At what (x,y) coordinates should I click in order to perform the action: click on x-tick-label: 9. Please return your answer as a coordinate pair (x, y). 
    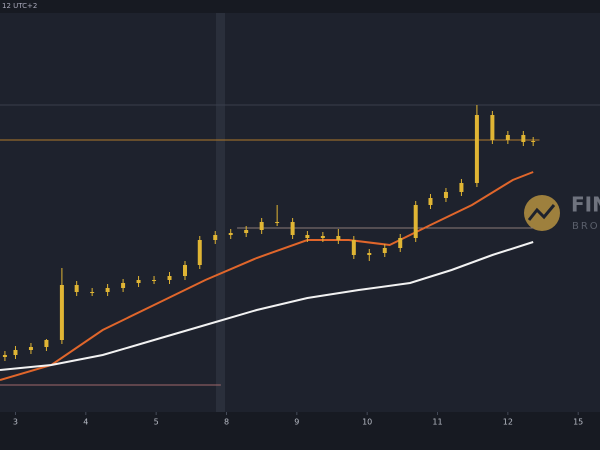
    Looking at the image, I should click on (296, 422).